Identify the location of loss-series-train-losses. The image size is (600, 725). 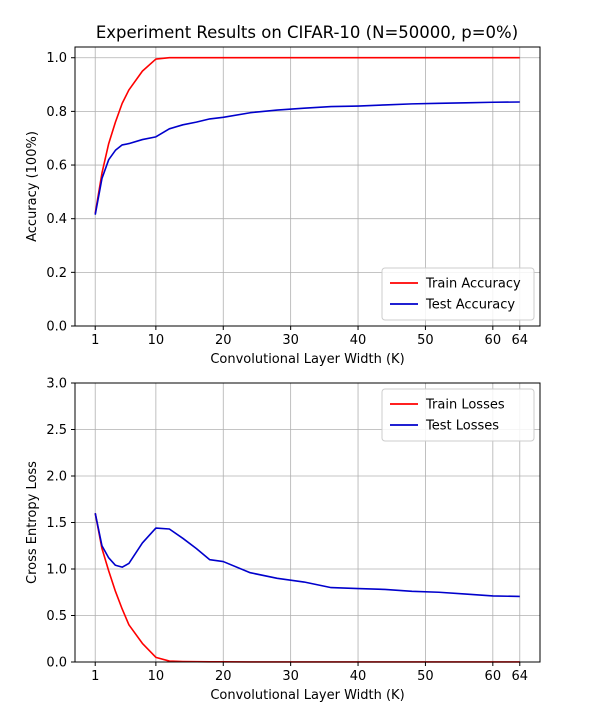
(307, 588).